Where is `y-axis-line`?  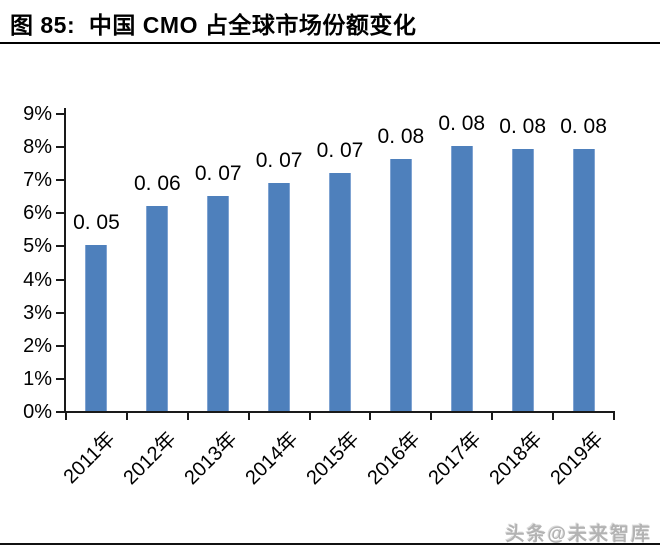 y-axis-line is located at coordinates (65, 260).